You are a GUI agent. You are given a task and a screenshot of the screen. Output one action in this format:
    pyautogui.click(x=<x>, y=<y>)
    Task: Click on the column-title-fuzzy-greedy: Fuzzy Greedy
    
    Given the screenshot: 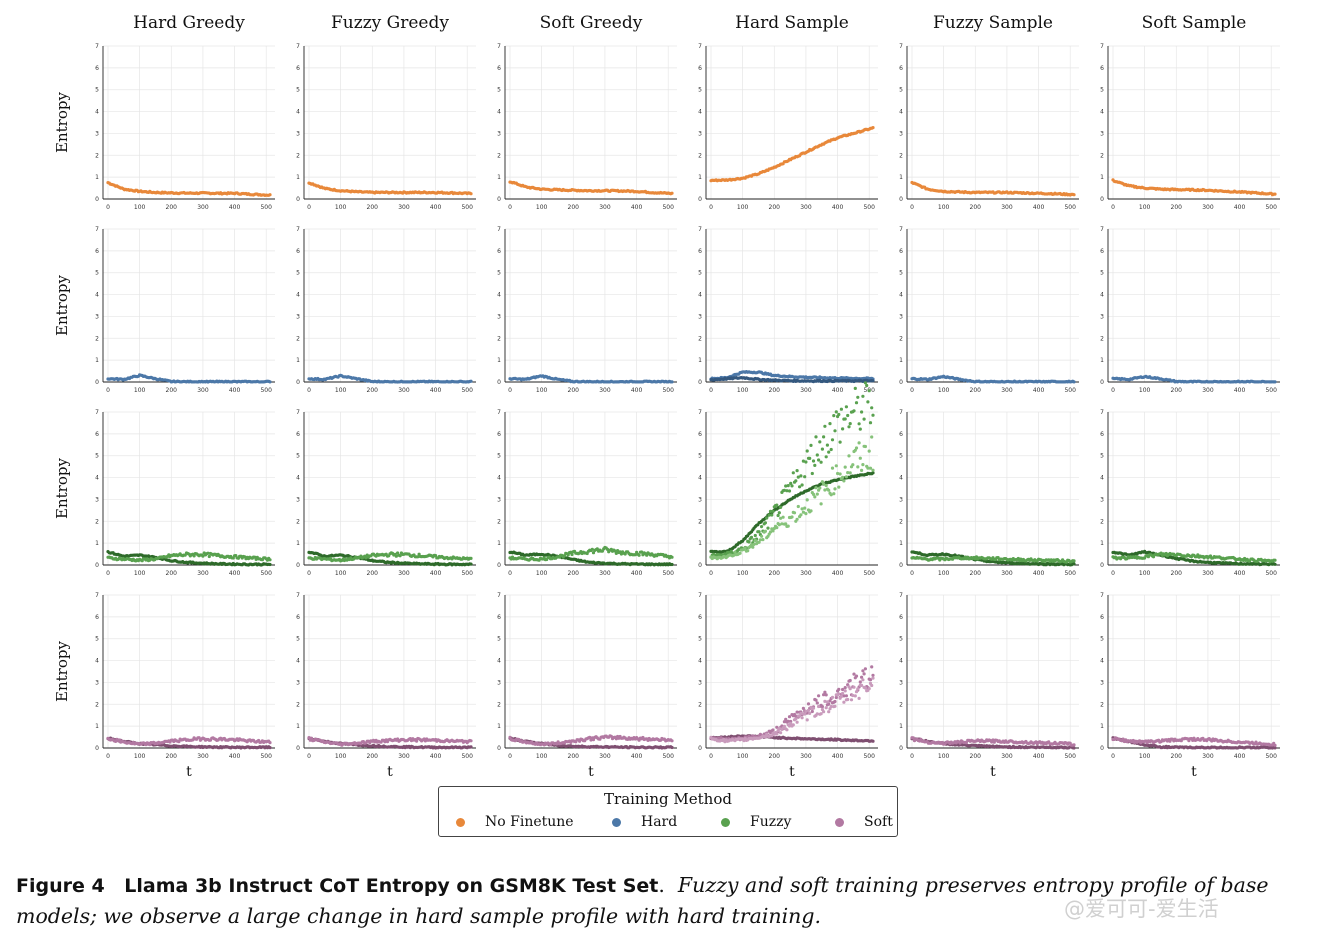 What is the action you would take?
    pyautogui.click(x=390, y=23)
    